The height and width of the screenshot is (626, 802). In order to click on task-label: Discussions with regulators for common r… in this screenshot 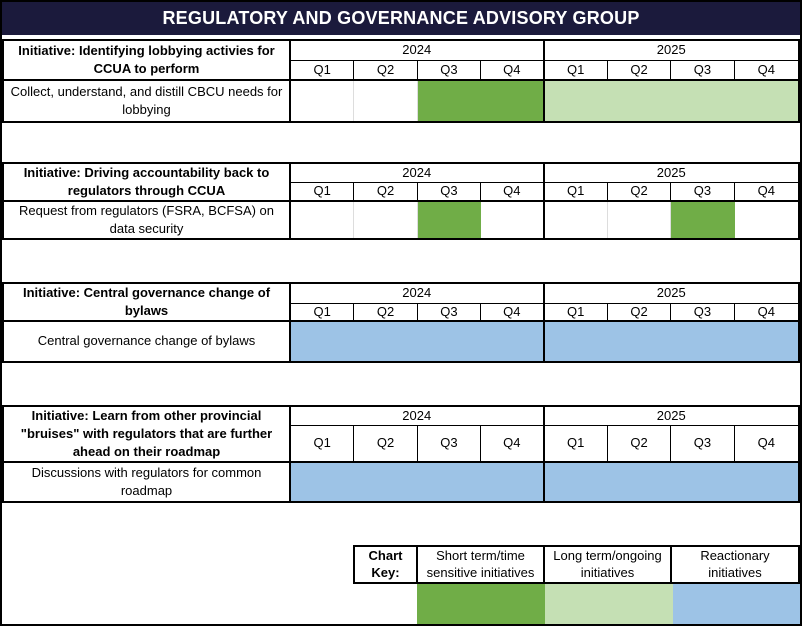, I will do `click(147, 482)`.